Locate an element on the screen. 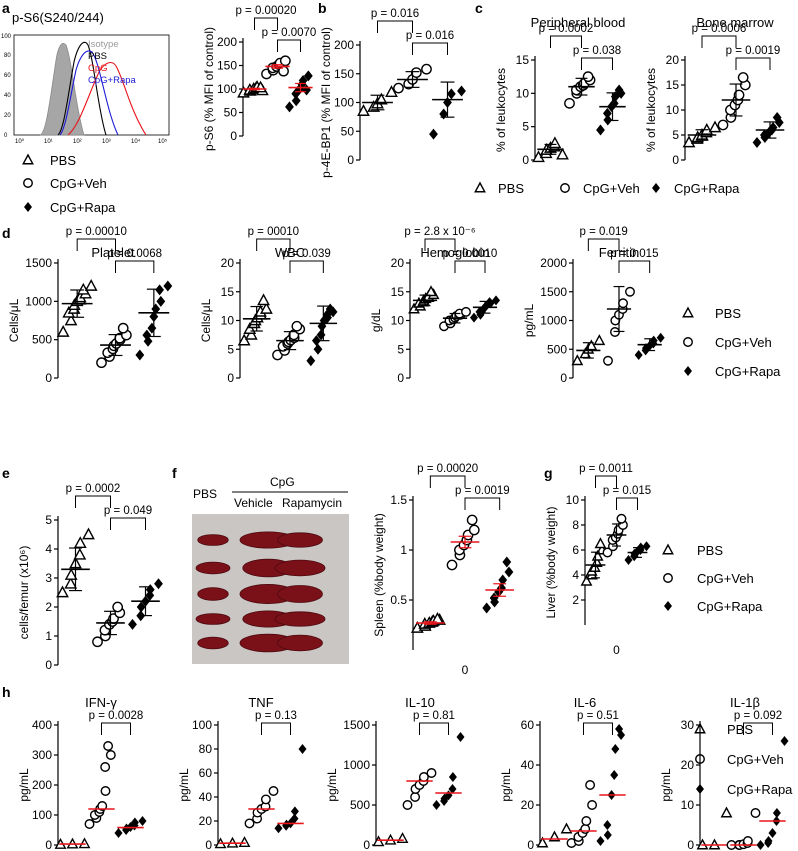 This screenshot has height=851, width=798. flow-legend-isotype: Isotype is located at coordinates (103, 44).